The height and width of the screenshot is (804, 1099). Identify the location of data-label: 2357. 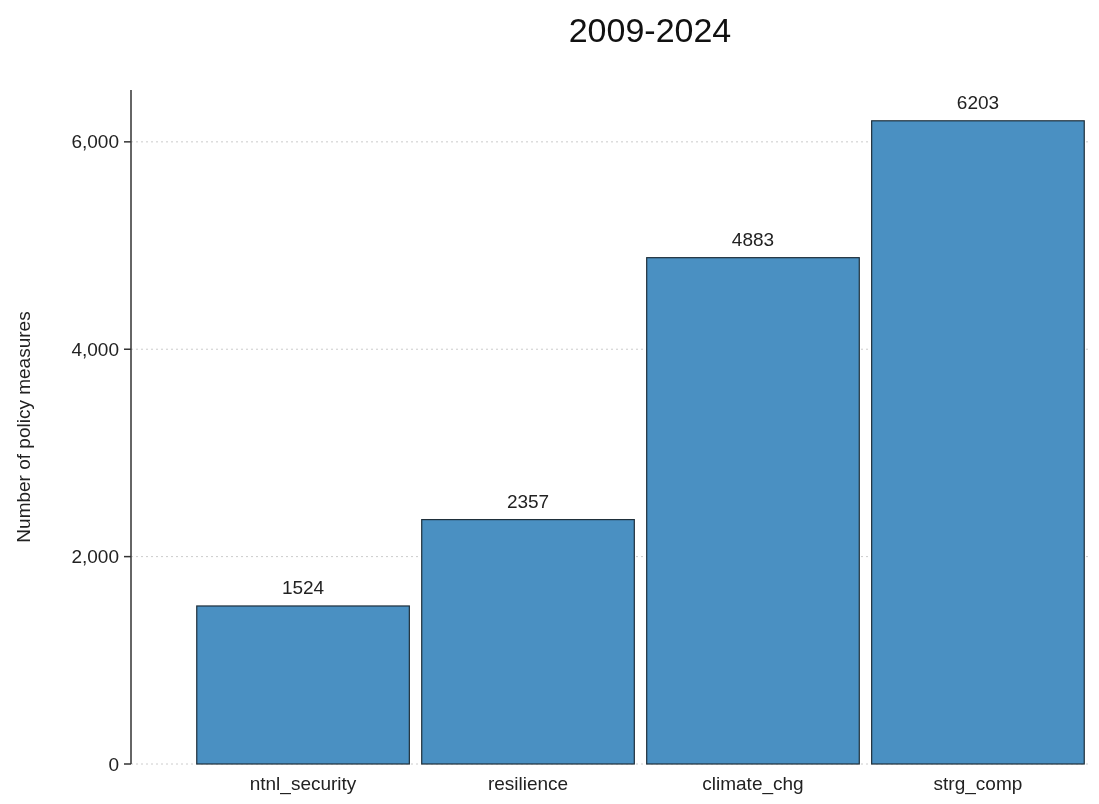
(528, 501).